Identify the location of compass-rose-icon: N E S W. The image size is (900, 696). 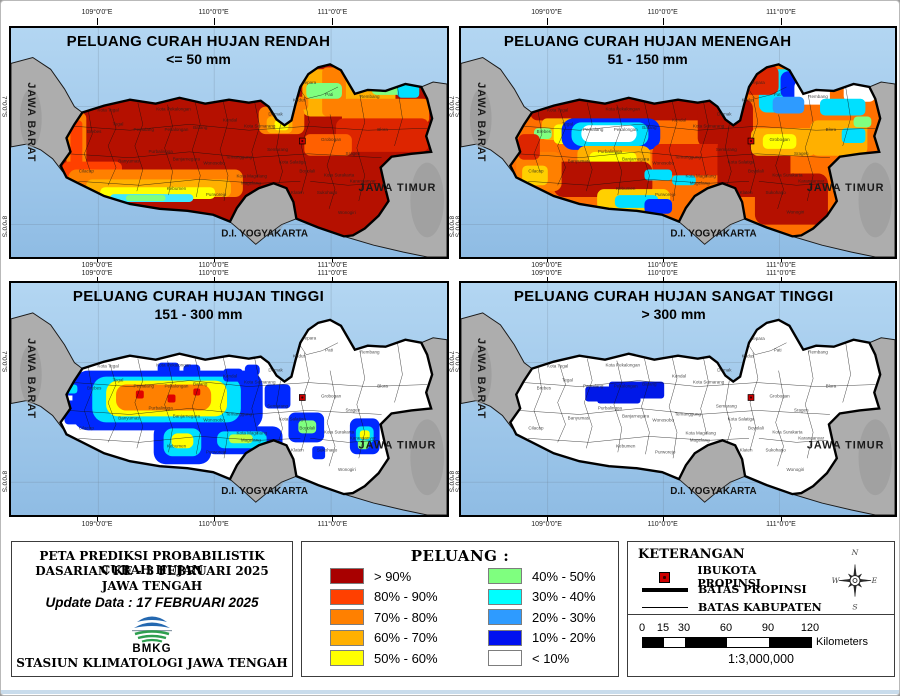
(855, 579).